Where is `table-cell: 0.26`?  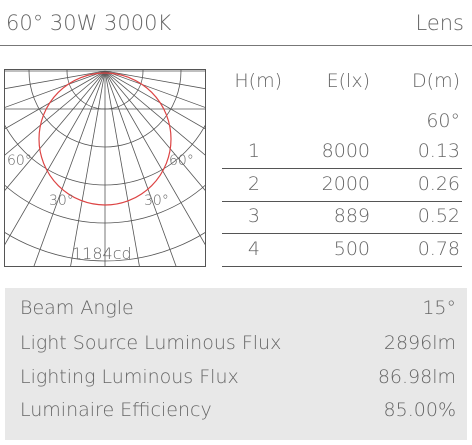
table-cell: 0.26 is located at coordinates (438, 184).